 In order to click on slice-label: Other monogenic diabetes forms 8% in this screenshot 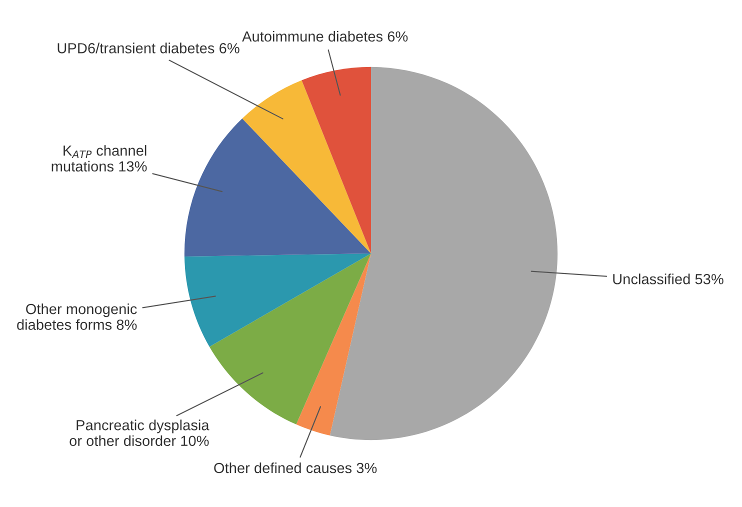, I will do `click(77, 316)`.